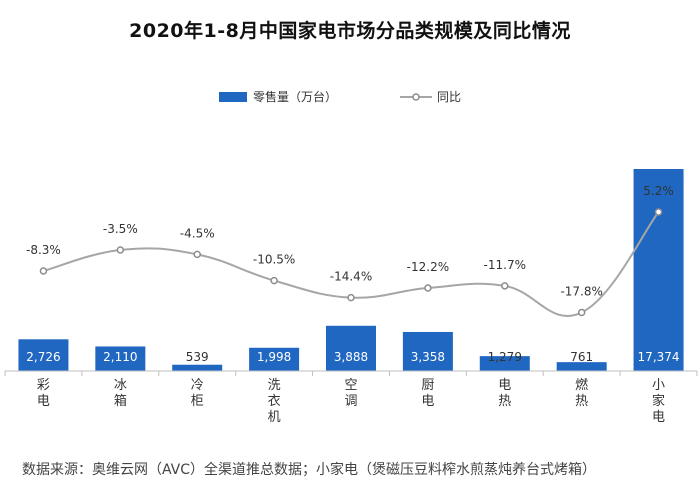 Image resolution: width=700 pixels, height=500 pixels. What do you see at coordinates (658, 401) in the screenshot?
I see `category-label-8: 小家电` at bounding box center [658, 401].